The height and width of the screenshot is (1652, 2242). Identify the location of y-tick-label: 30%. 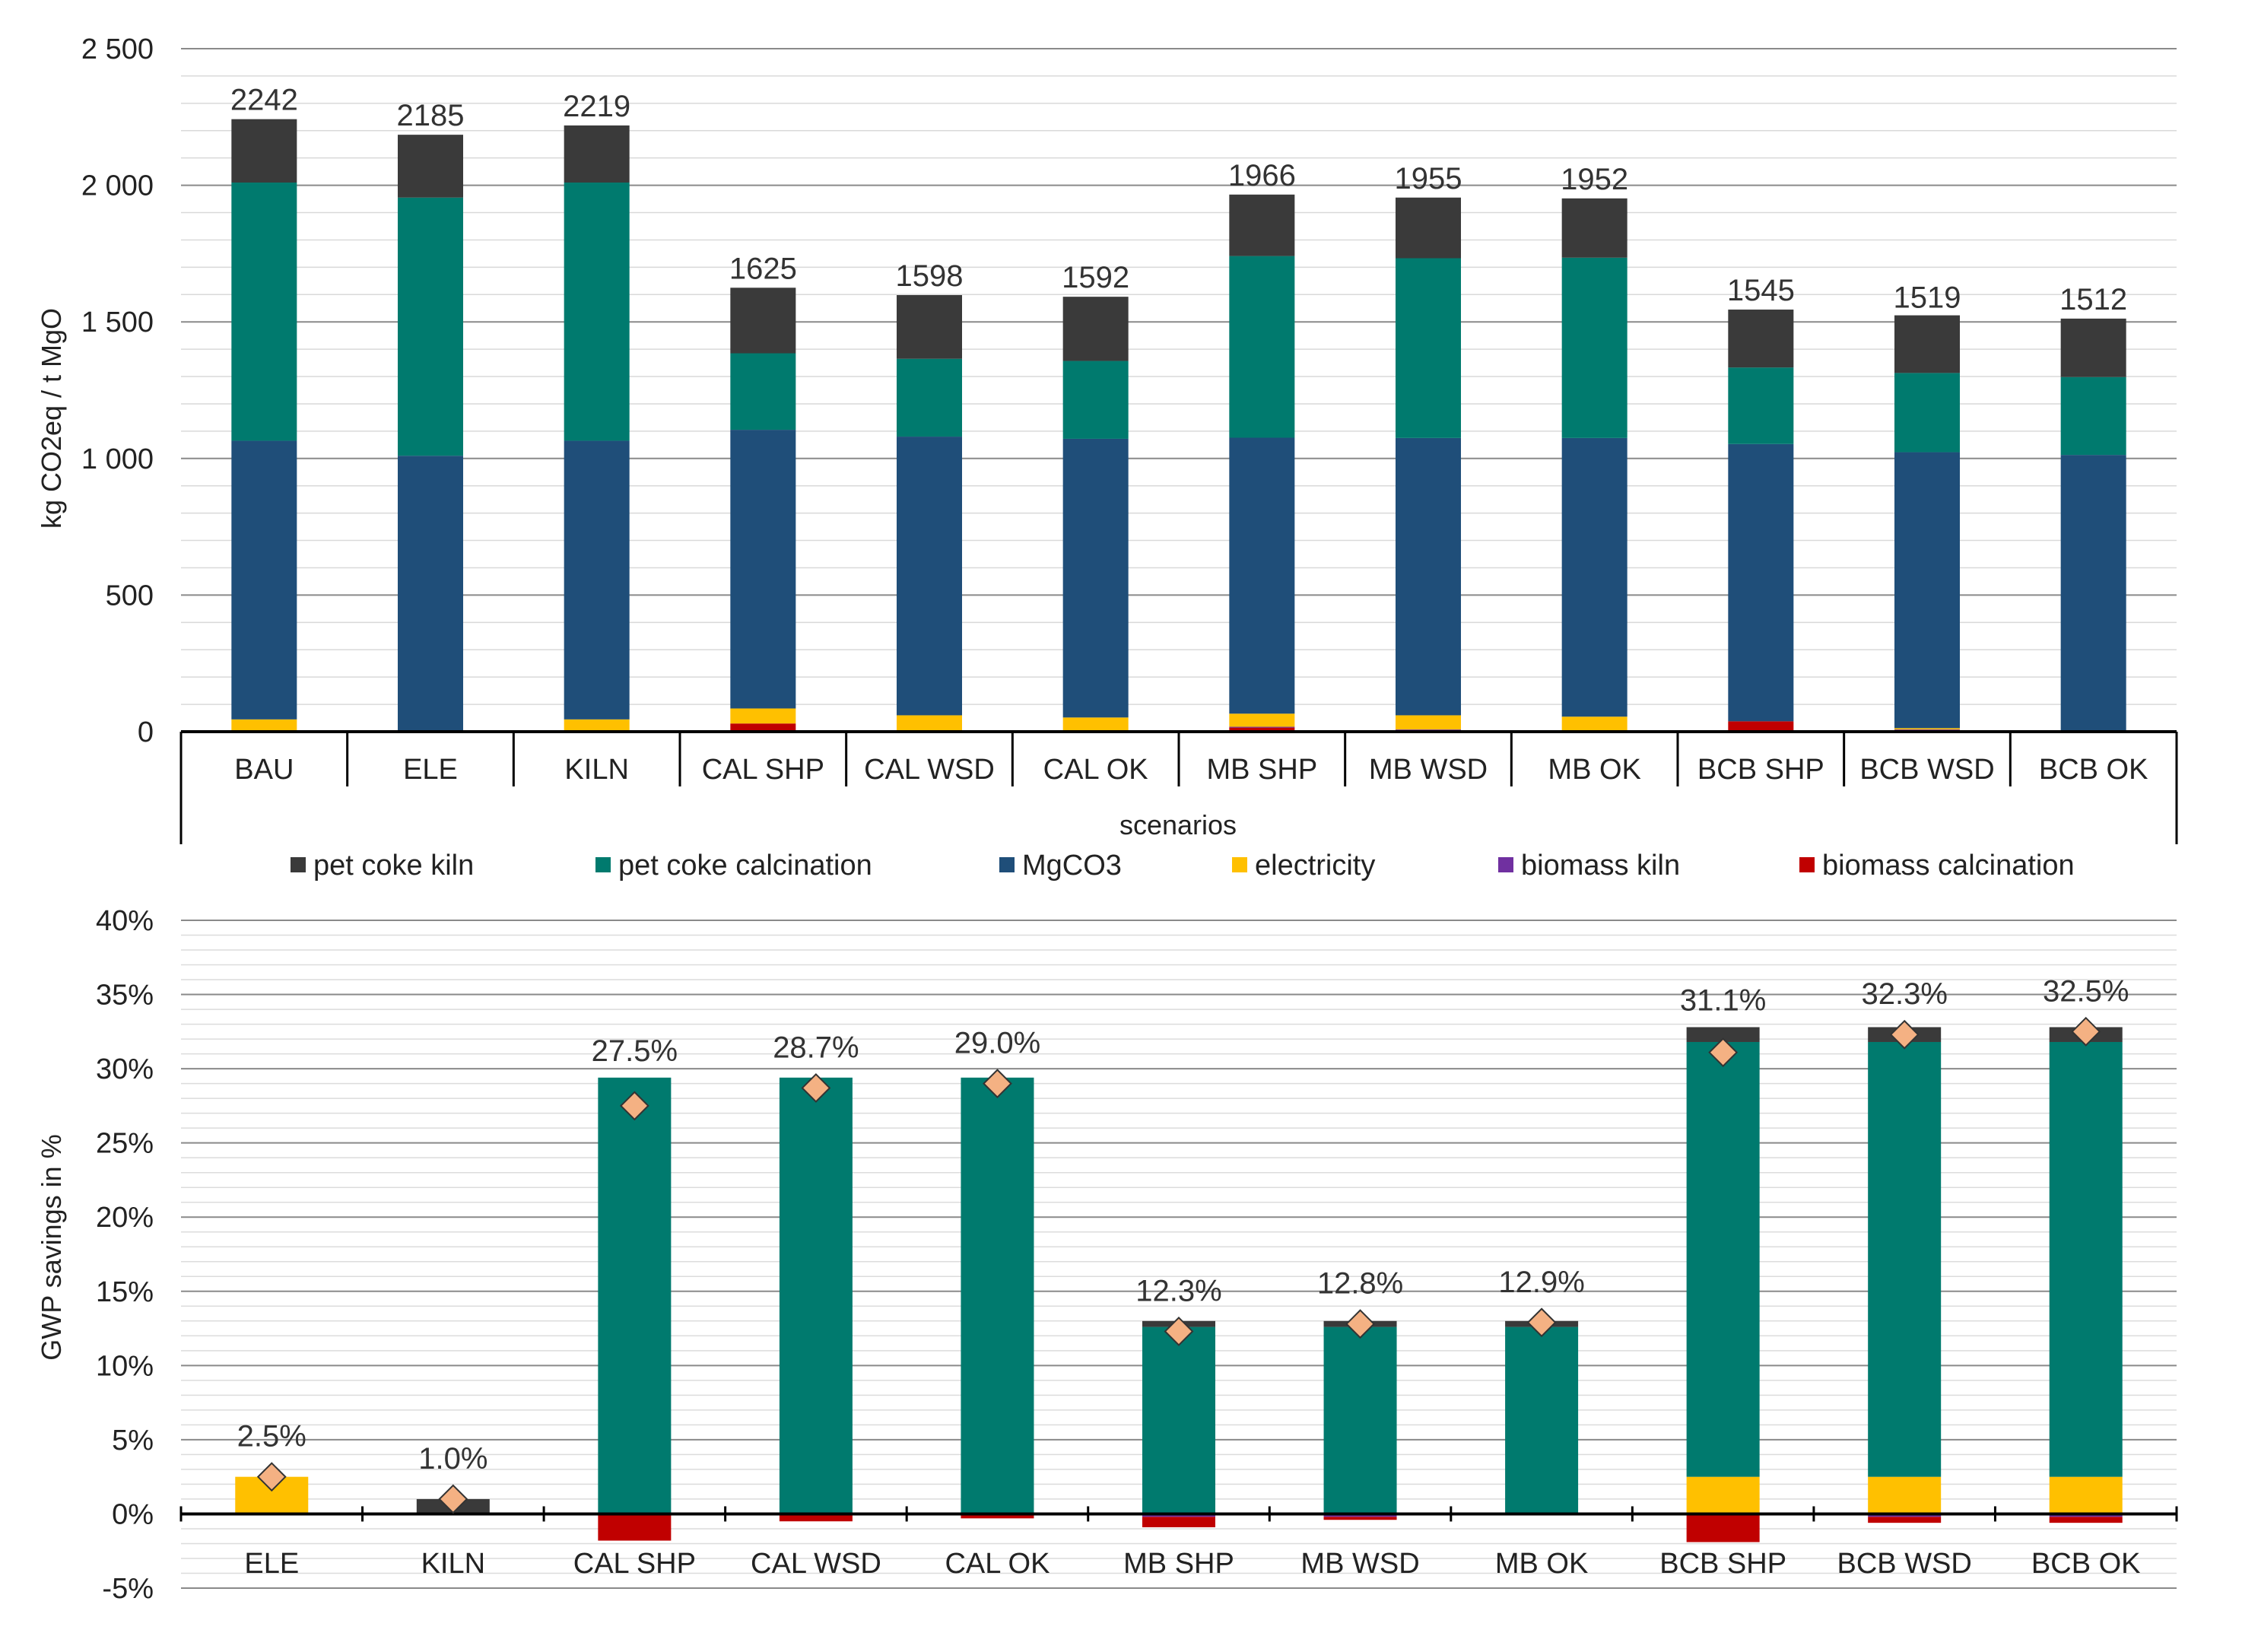
(125, 1069).